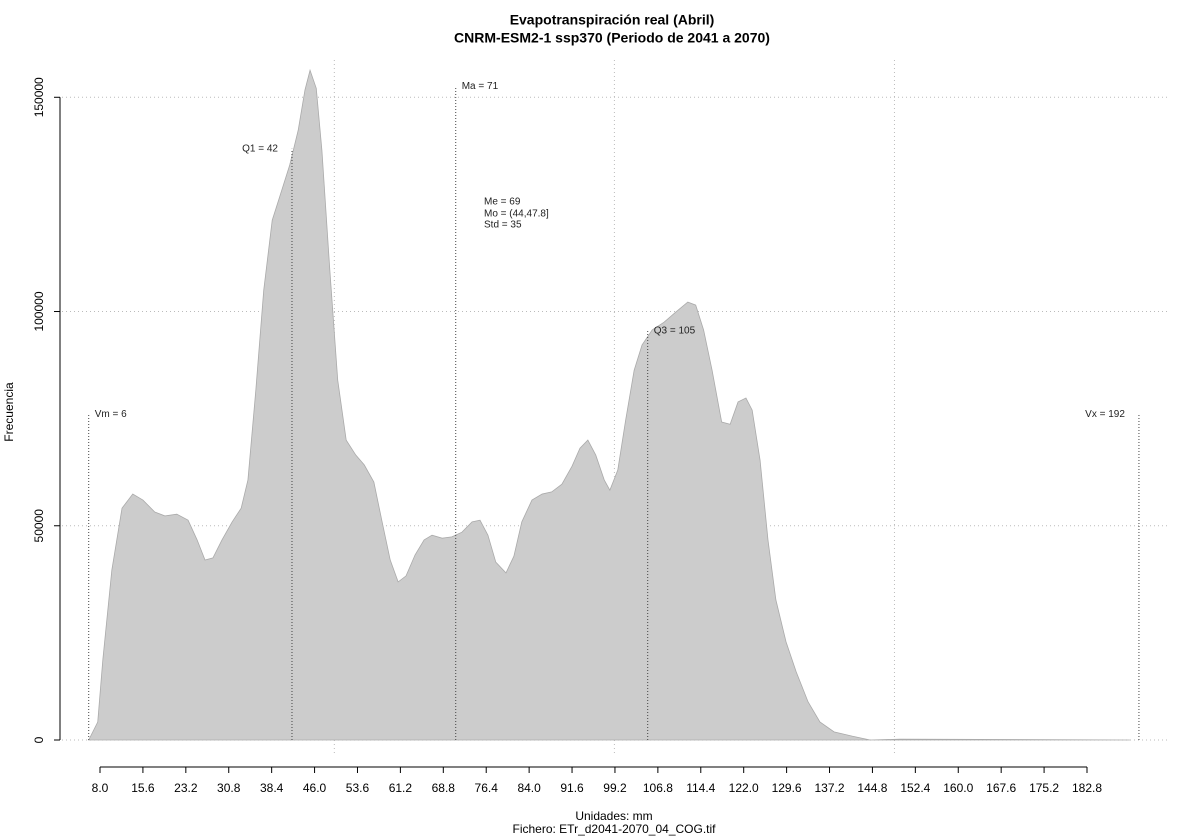  I want to click on x-tick-label: 175.2, so click(1044, 788).